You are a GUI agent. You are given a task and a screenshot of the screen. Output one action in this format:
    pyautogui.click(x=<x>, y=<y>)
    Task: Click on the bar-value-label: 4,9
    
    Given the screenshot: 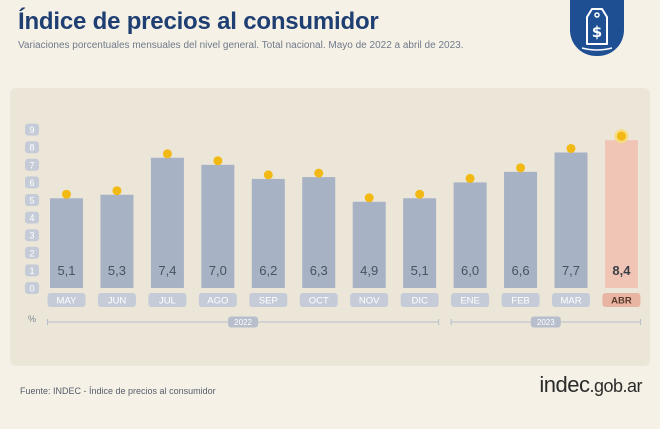 What is the action you would take?
    pyautogui.click(x=369, y=270)
    